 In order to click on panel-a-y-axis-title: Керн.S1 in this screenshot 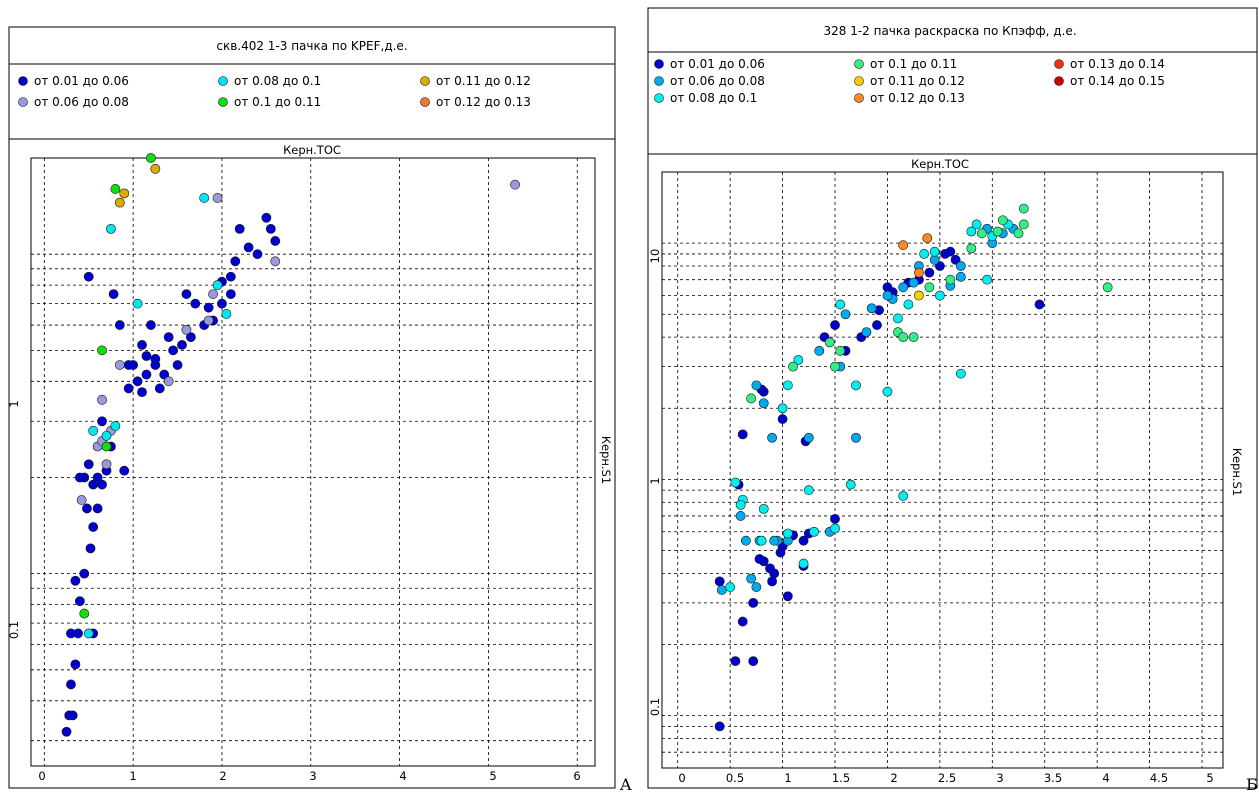, I will do `click(606, 460)`.